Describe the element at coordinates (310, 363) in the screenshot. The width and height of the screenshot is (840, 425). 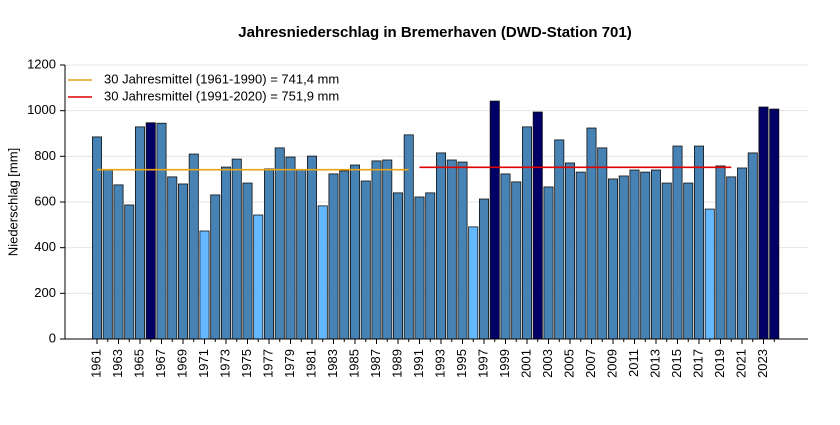
I see `x-tick-label: 1981` at that location.